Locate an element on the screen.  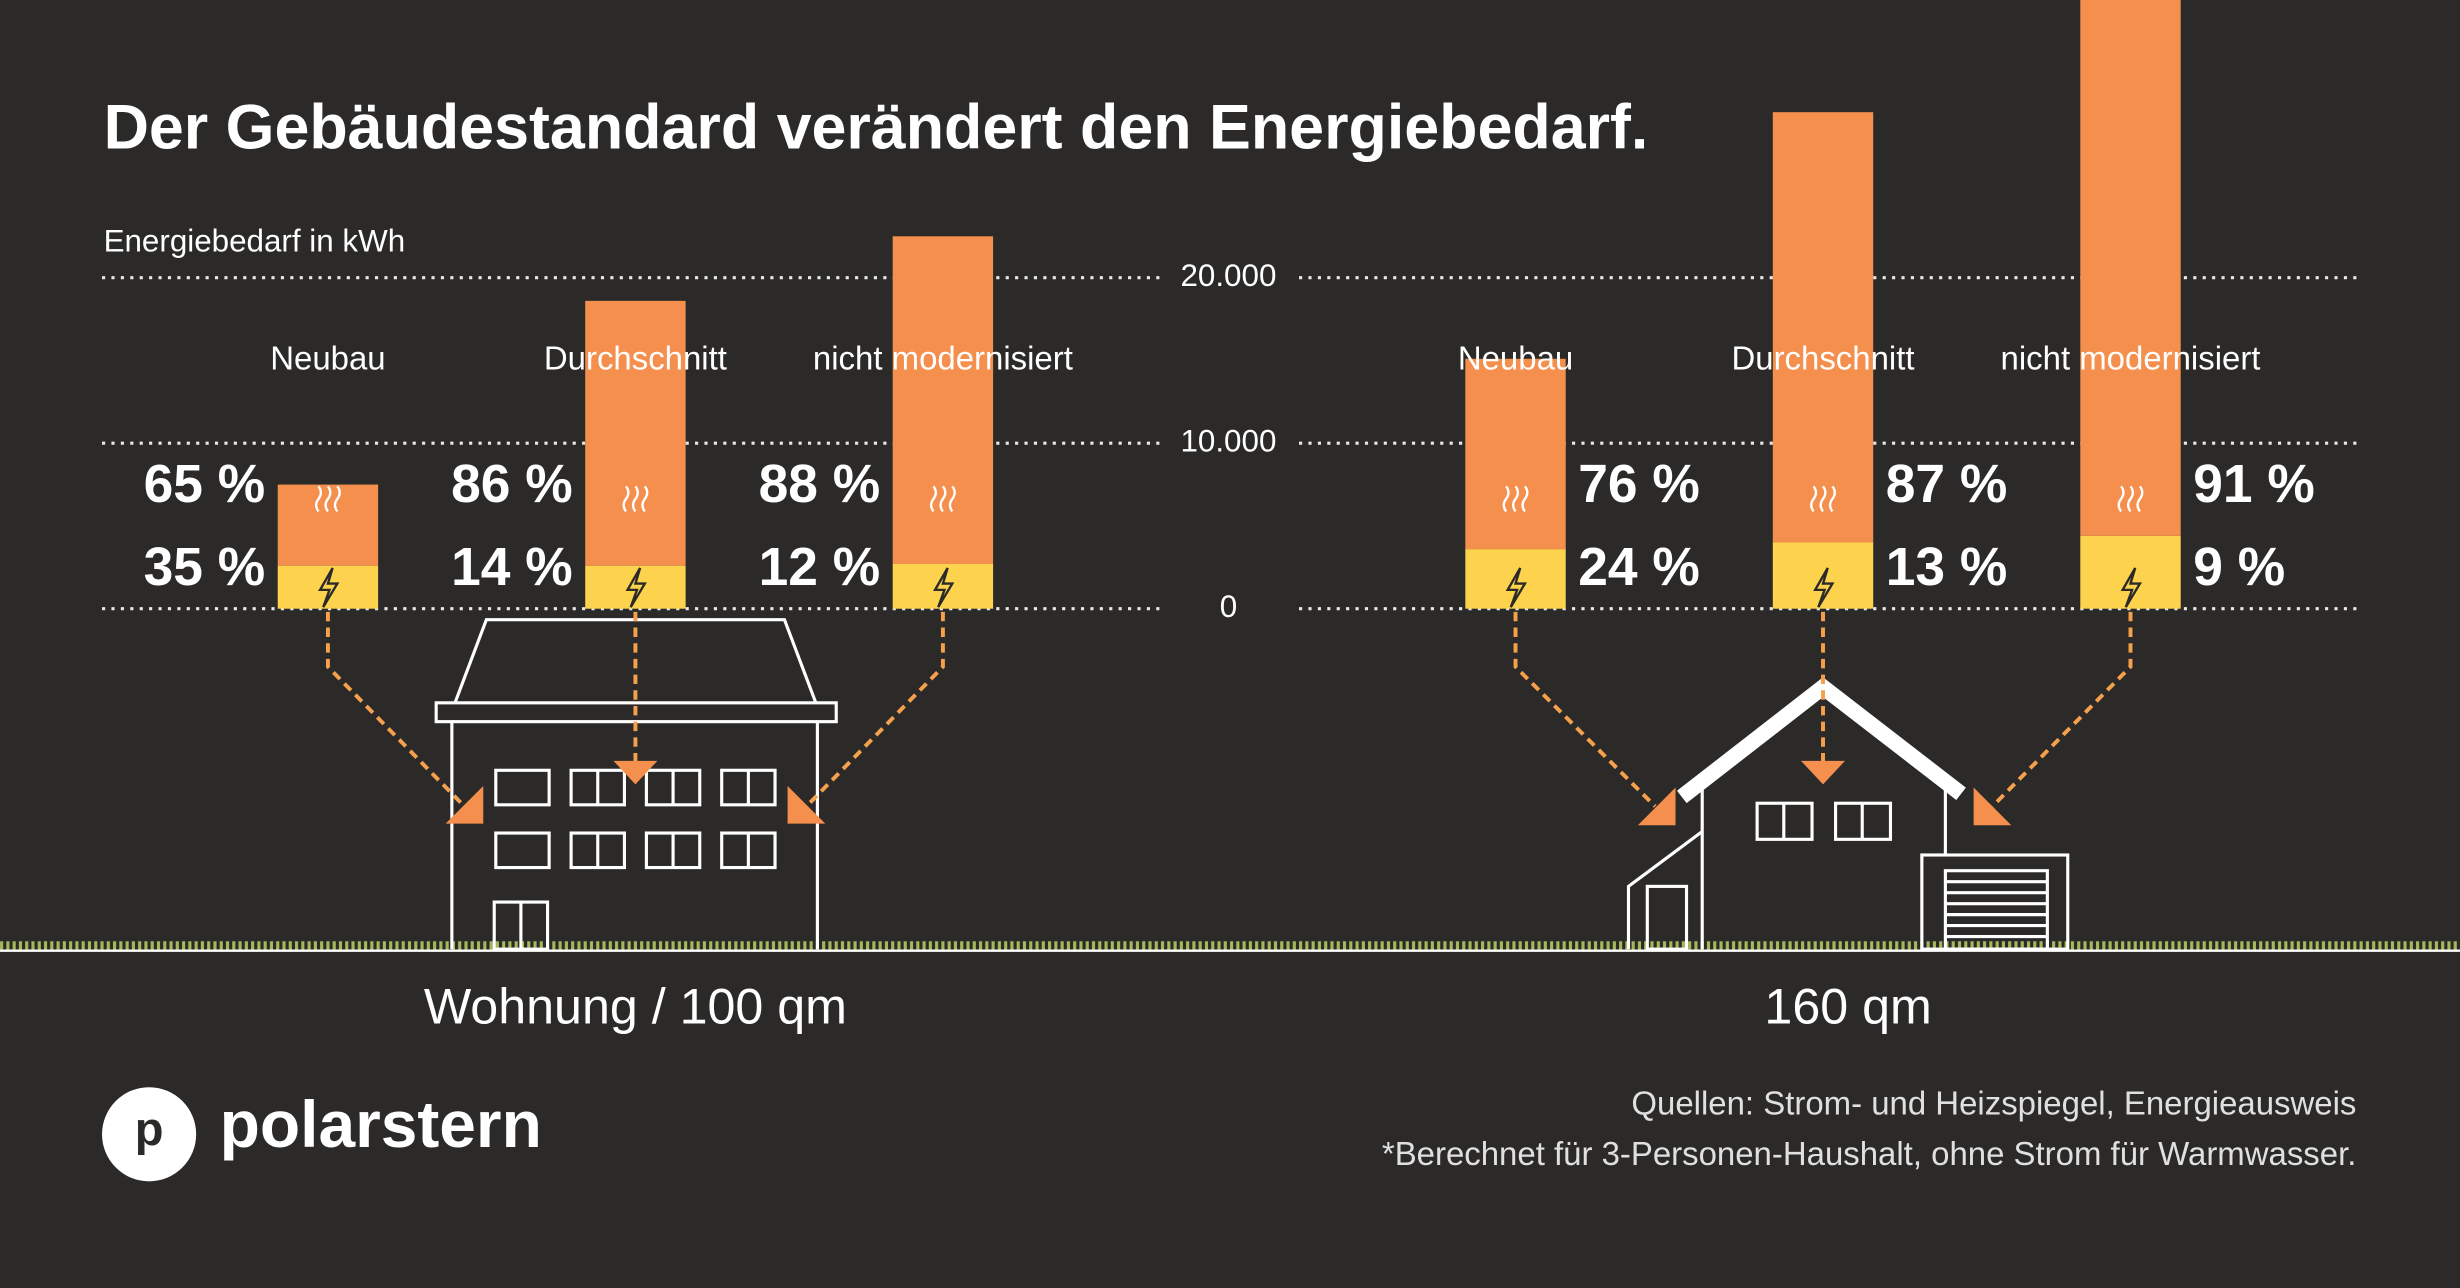
share-label: 9 % is located at coordinates (2239, 567).